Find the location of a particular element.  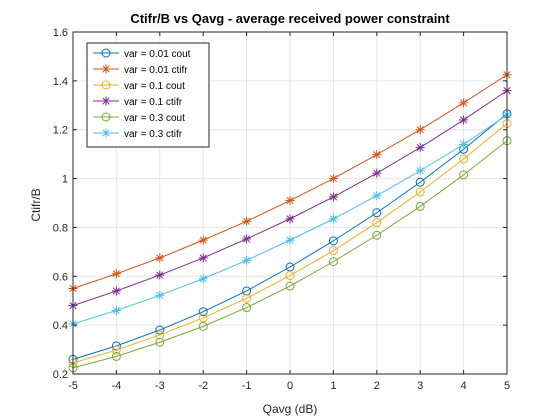

y-tick-label: 0.2 is located at coordinates (60, 375).